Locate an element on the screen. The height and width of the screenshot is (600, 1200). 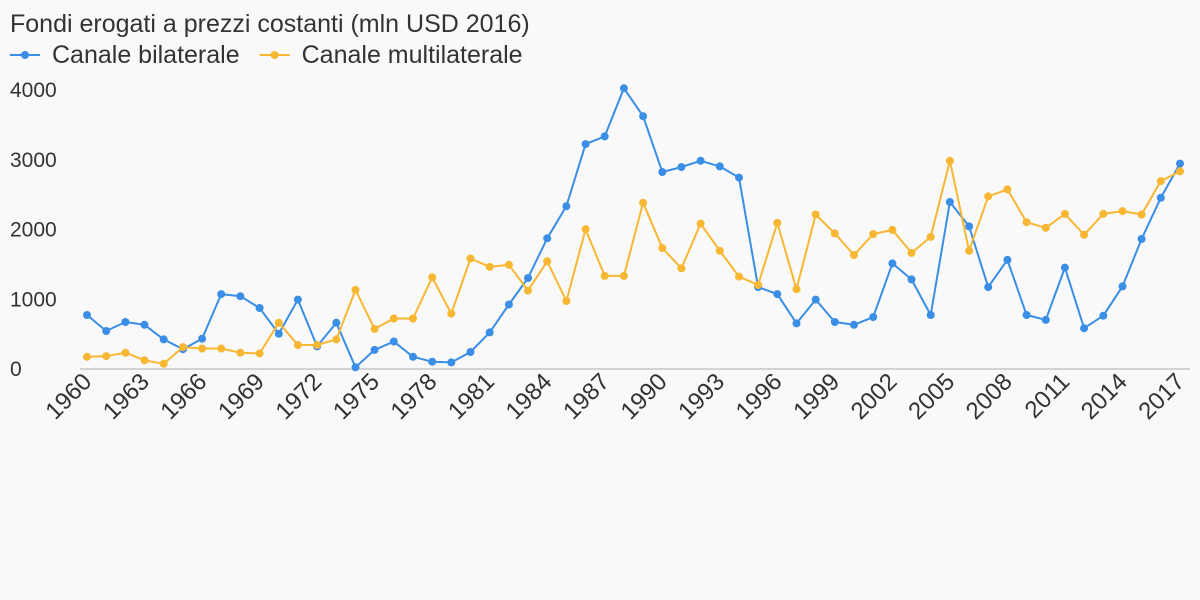
x-tick-label: 1999 is located at coordinates (816, 396).